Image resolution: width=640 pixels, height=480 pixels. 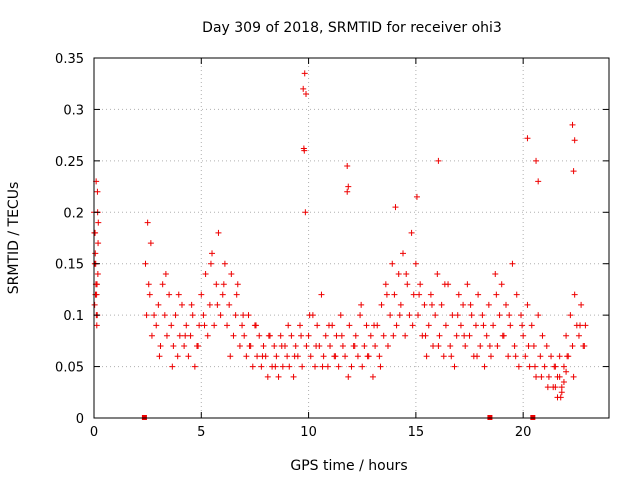 What do you see at coordinates (73, 110) in the screenshot?
I see `y-tick-label: 0.3` at bounding box center [73, 110].